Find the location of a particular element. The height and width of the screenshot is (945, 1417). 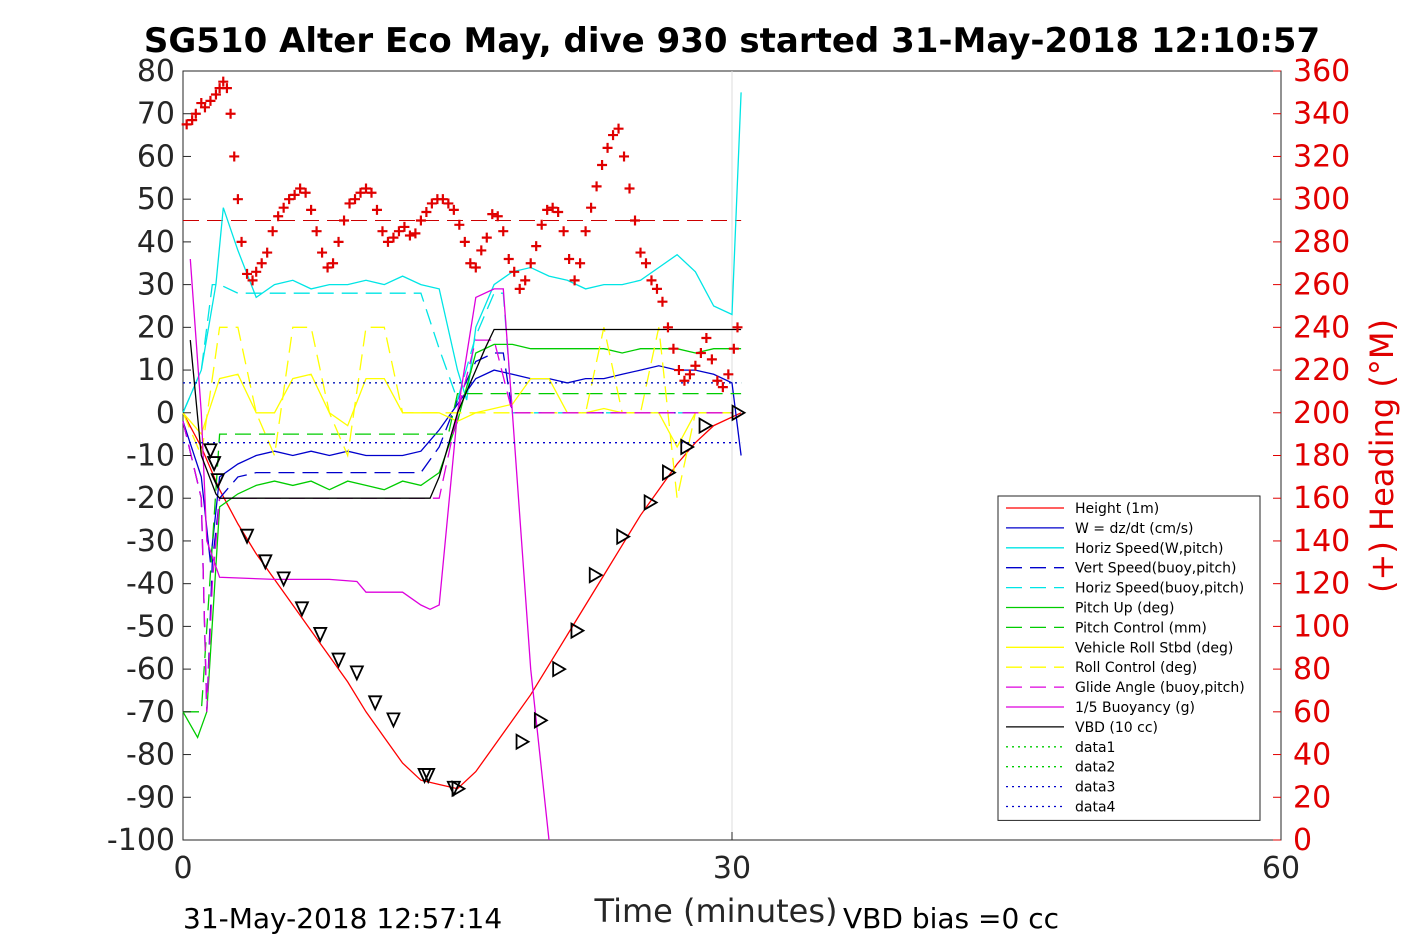

y-tick-label: -50 is located at coordinates (150, 626).